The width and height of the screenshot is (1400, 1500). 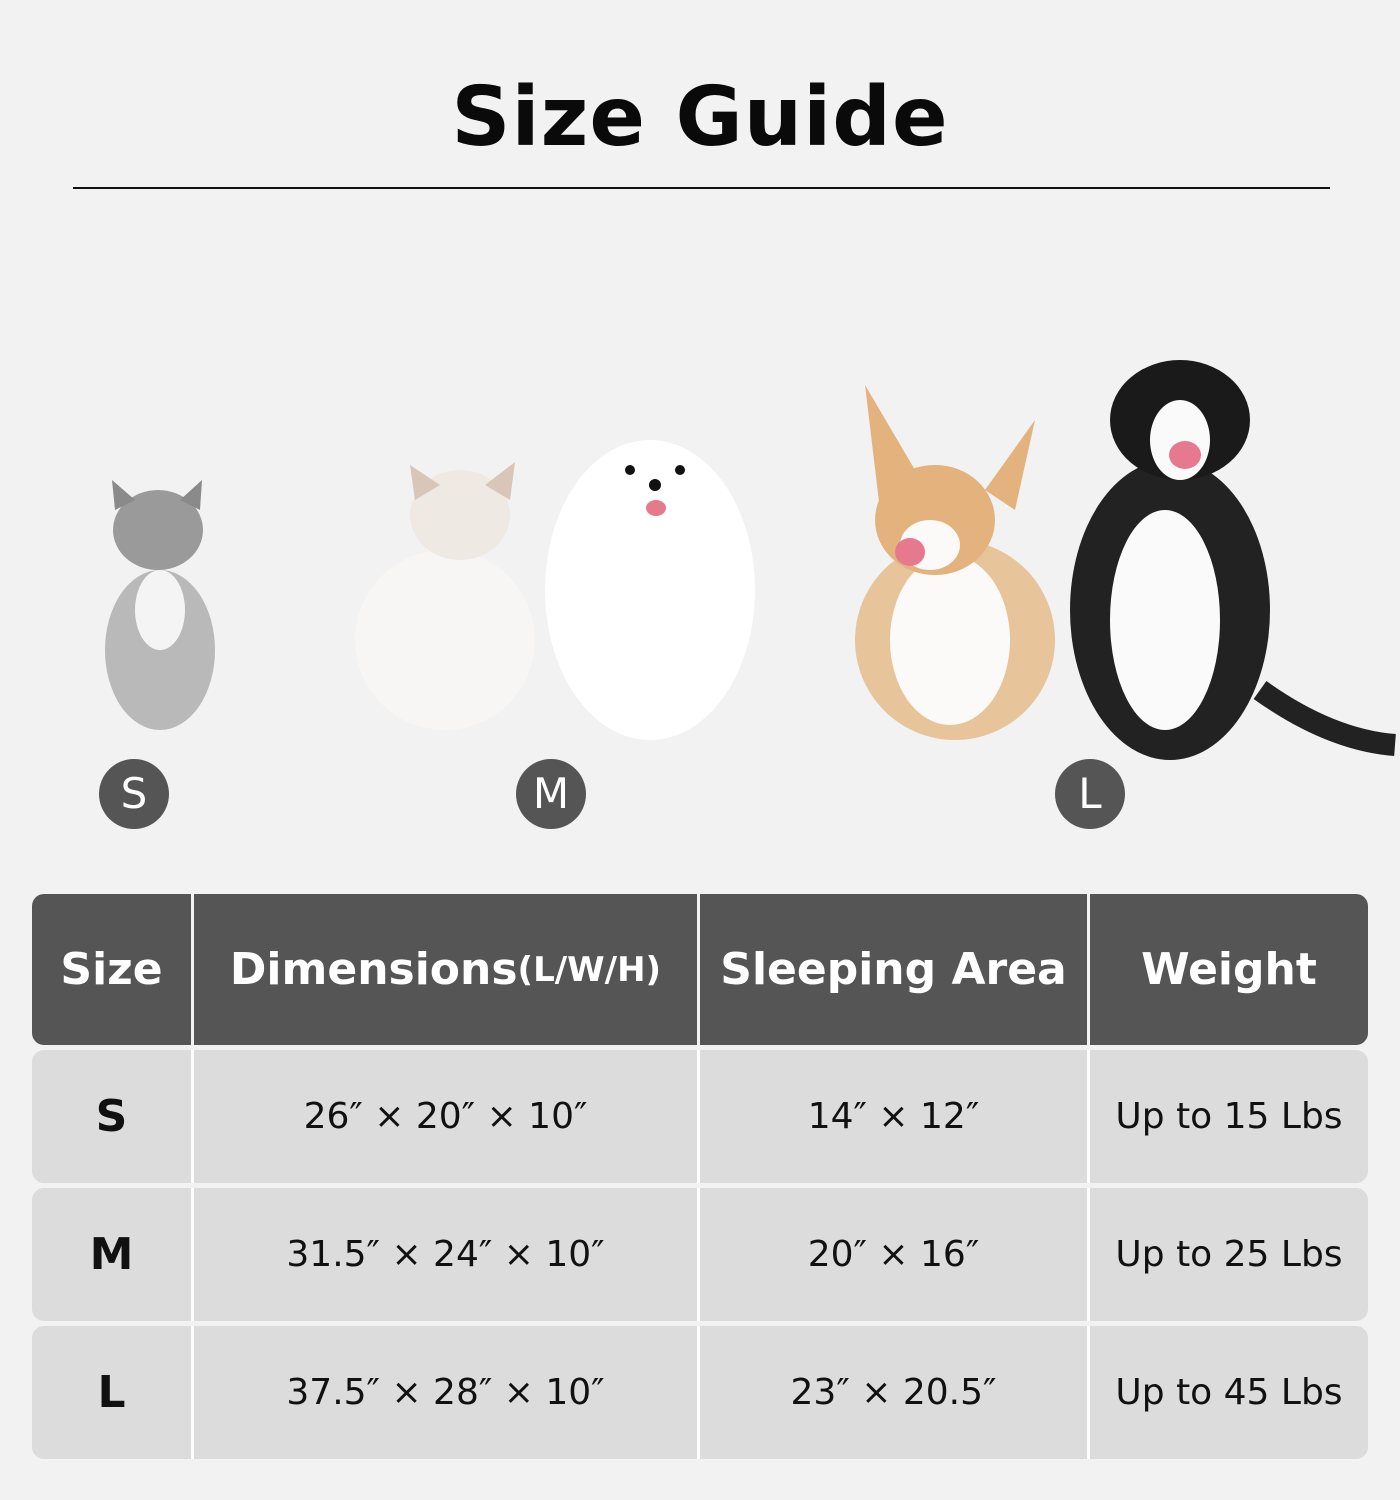 I want to click on header-sleeping-area: Sleeping Area, so click(x=892, y=969).